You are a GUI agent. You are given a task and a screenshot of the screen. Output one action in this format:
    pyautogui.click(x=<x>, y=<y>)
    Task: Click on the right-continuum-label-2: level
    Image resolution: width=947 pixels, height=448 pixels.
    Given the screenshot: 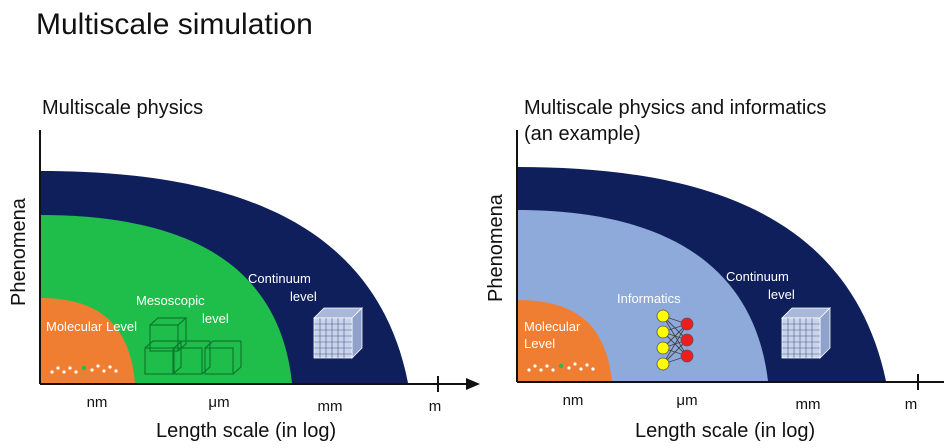 What is the action you would take?
    pyautogui.click(x=781, y=294)
    